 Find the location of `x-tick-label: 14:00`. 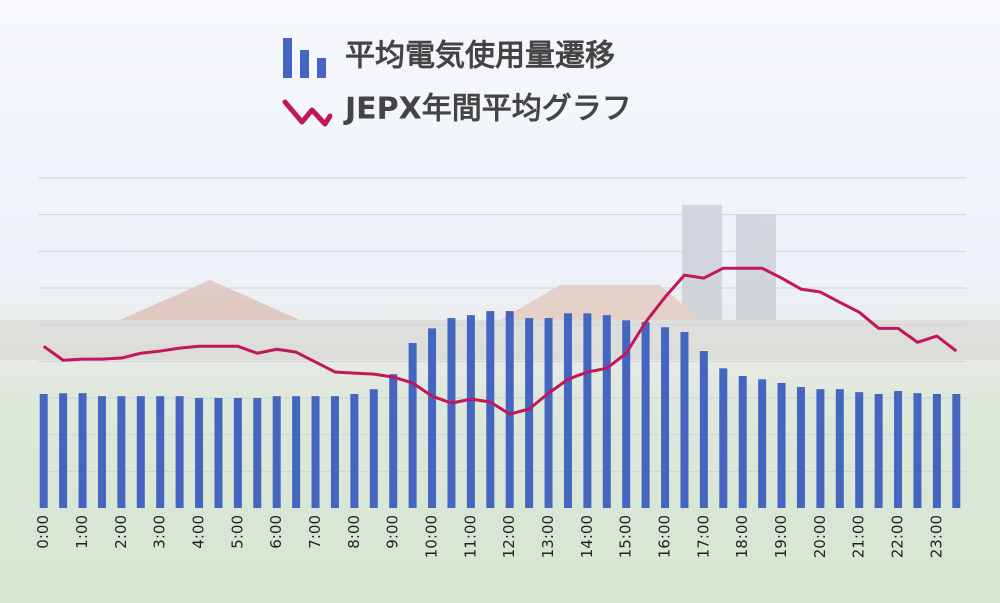

x-tick-label: 14:00 is located at coordinates (587, 536).